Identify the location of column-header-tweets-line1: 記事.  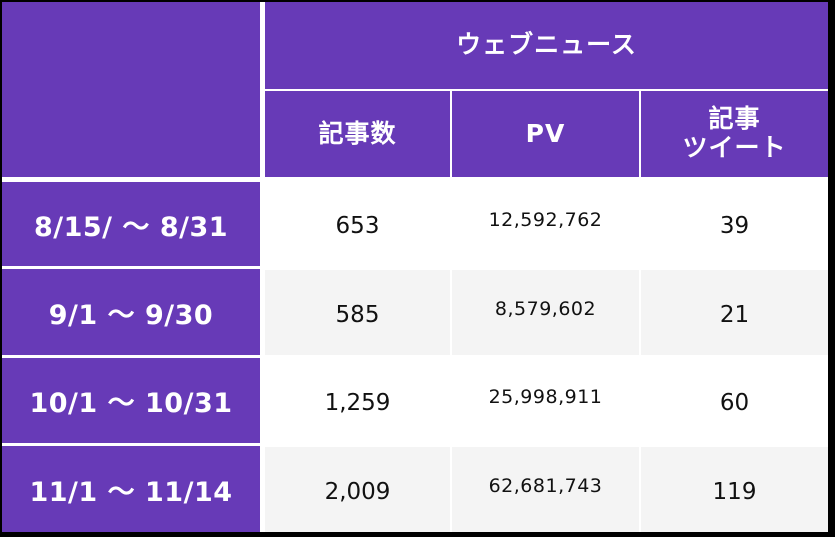
(734, 119).